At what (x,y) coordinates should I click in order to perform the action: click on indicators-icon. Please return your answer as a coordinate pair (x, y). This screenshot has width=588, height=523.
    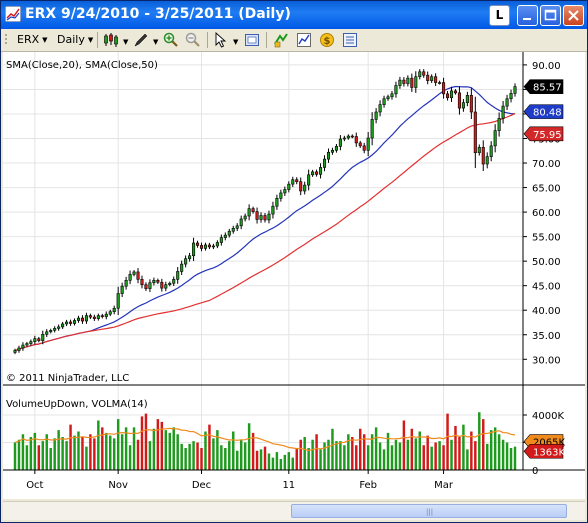
    Looking at the image, I should click on (304, 40).